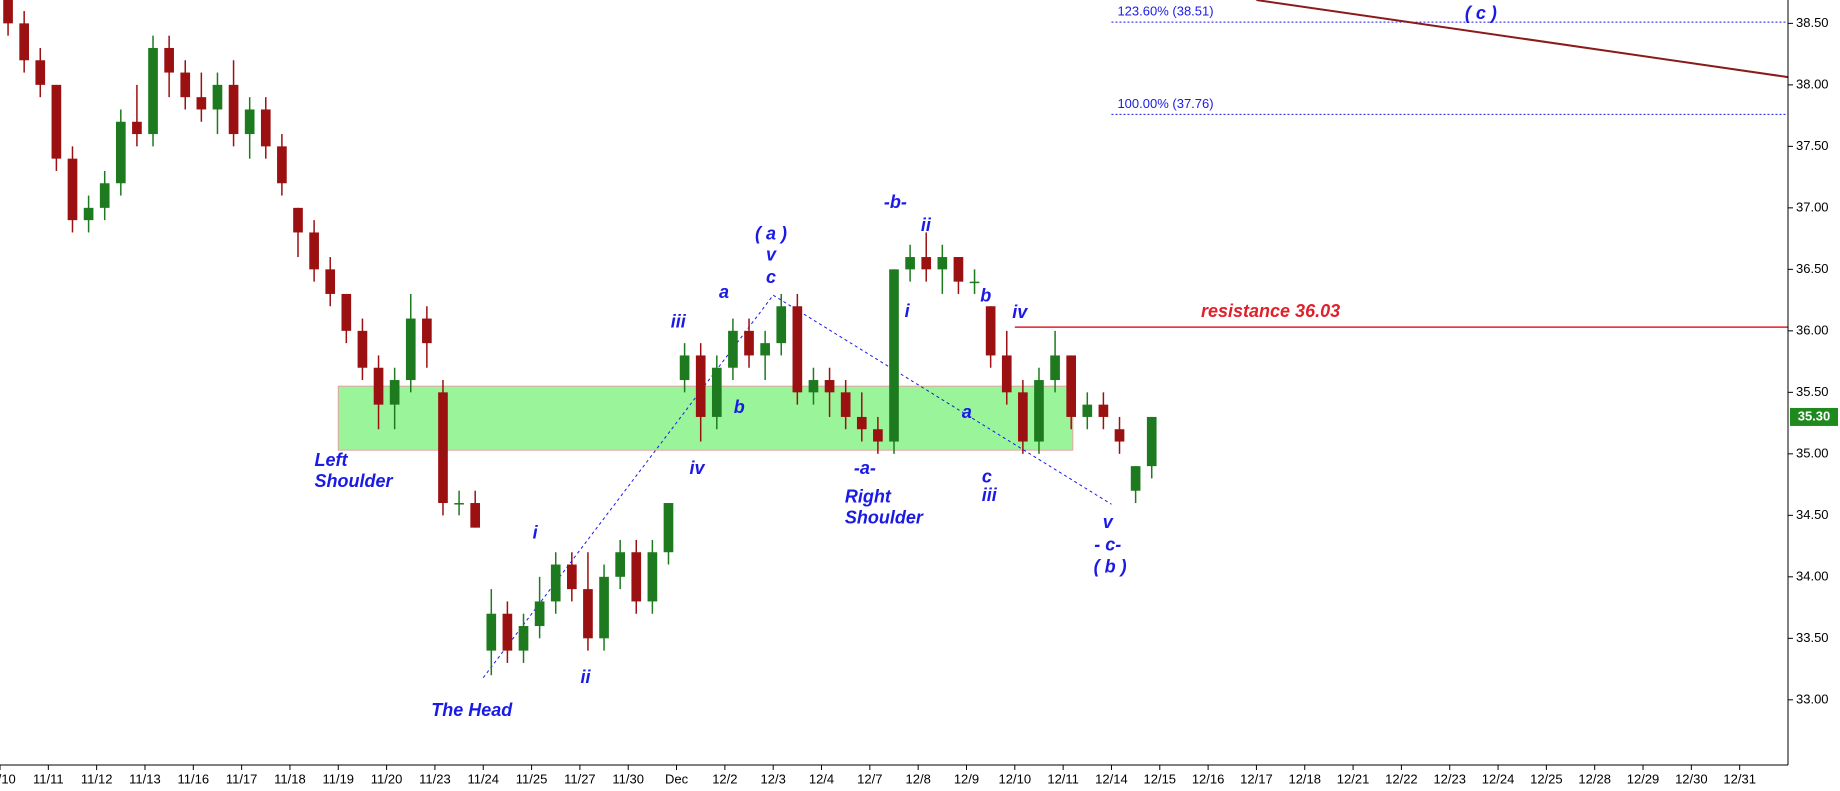 This screenshot has height=791, width=1840. What do you see at coordinates (1498, 778) in the screenshot?
I see `x-tick-label: 12/24` at bounding box center [1498, 778].